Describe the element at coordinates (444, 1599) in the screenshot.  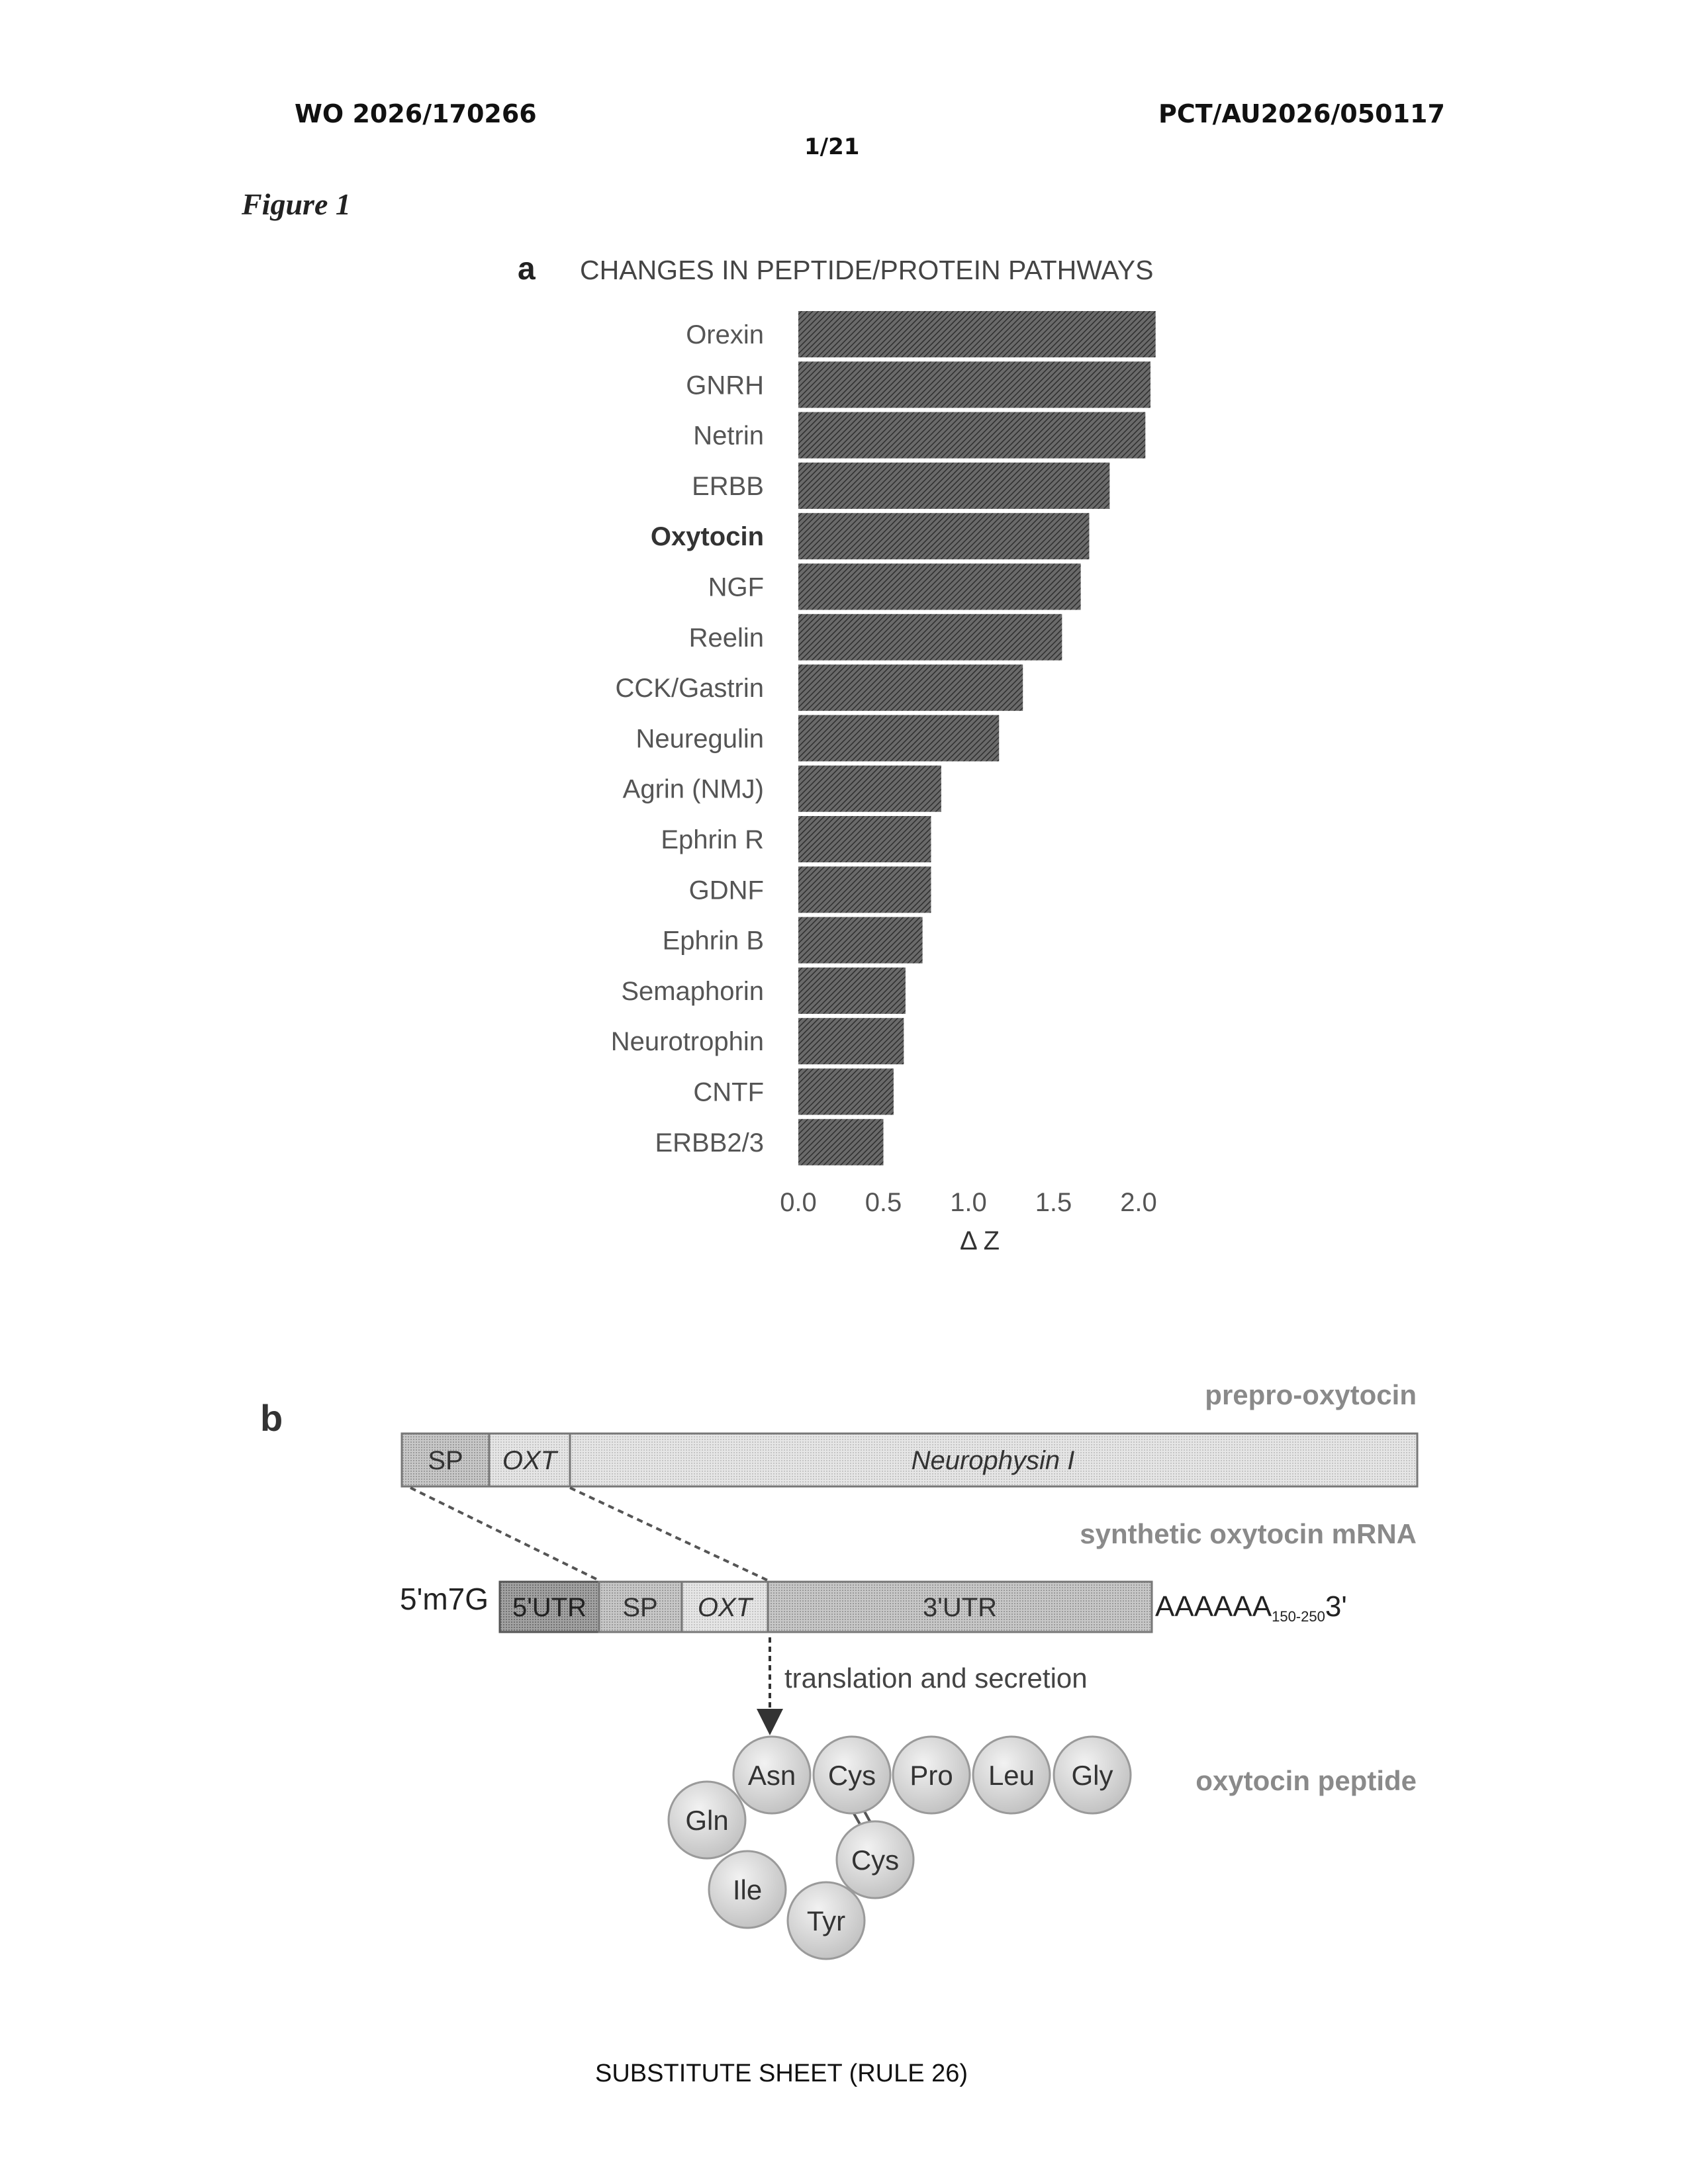
I see `cap-label: 5'm7G` at that location.